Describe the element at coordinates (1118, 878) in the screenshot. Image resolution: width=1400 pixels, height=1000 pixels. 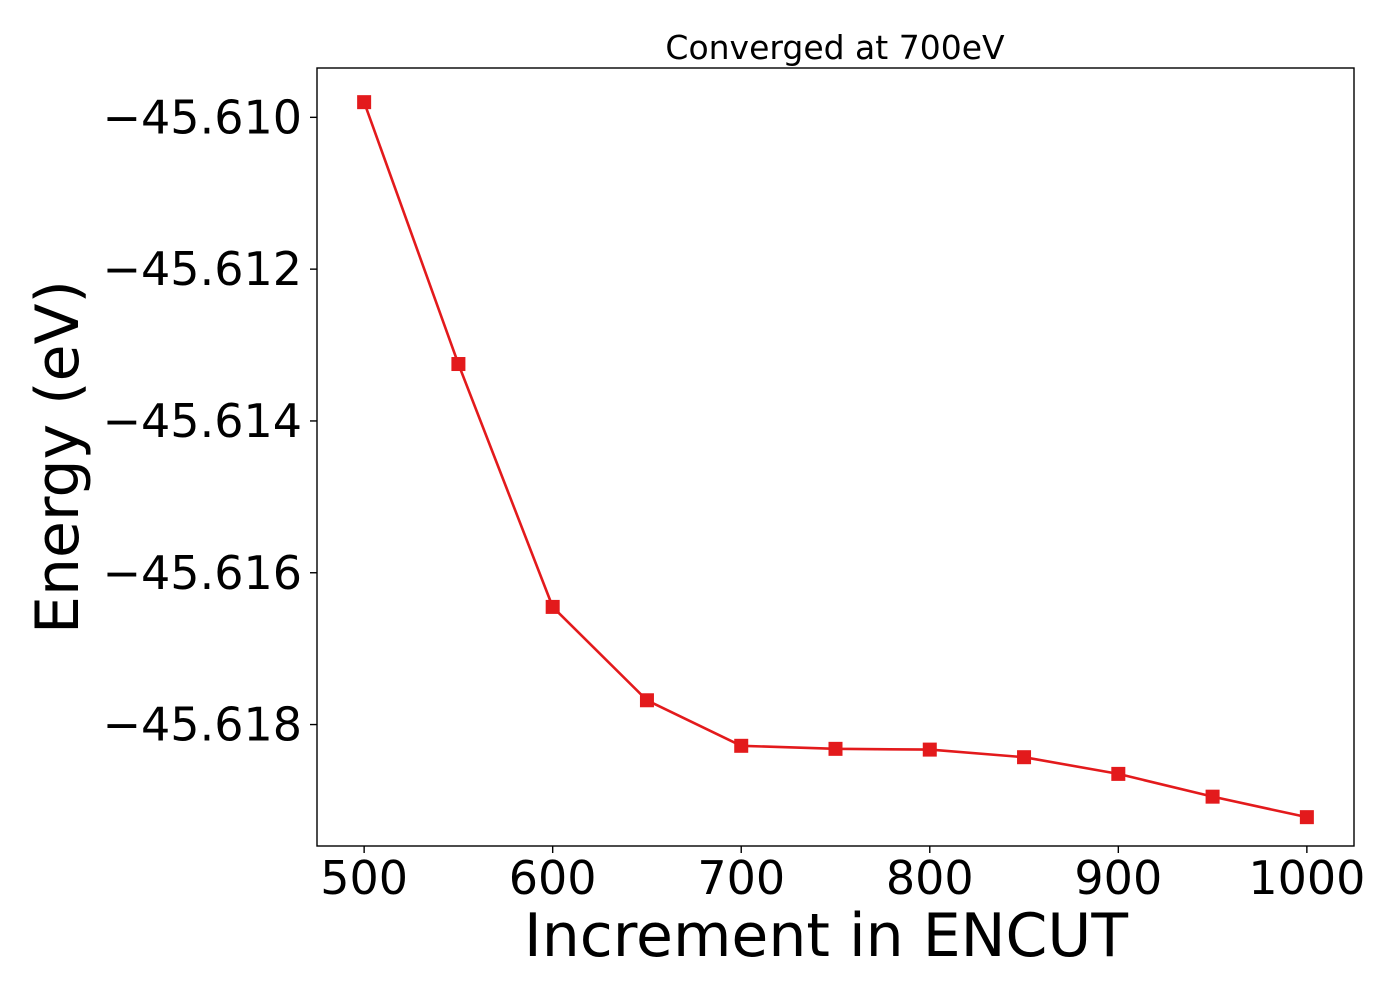
I see `x-tick-label: 900` at that location.